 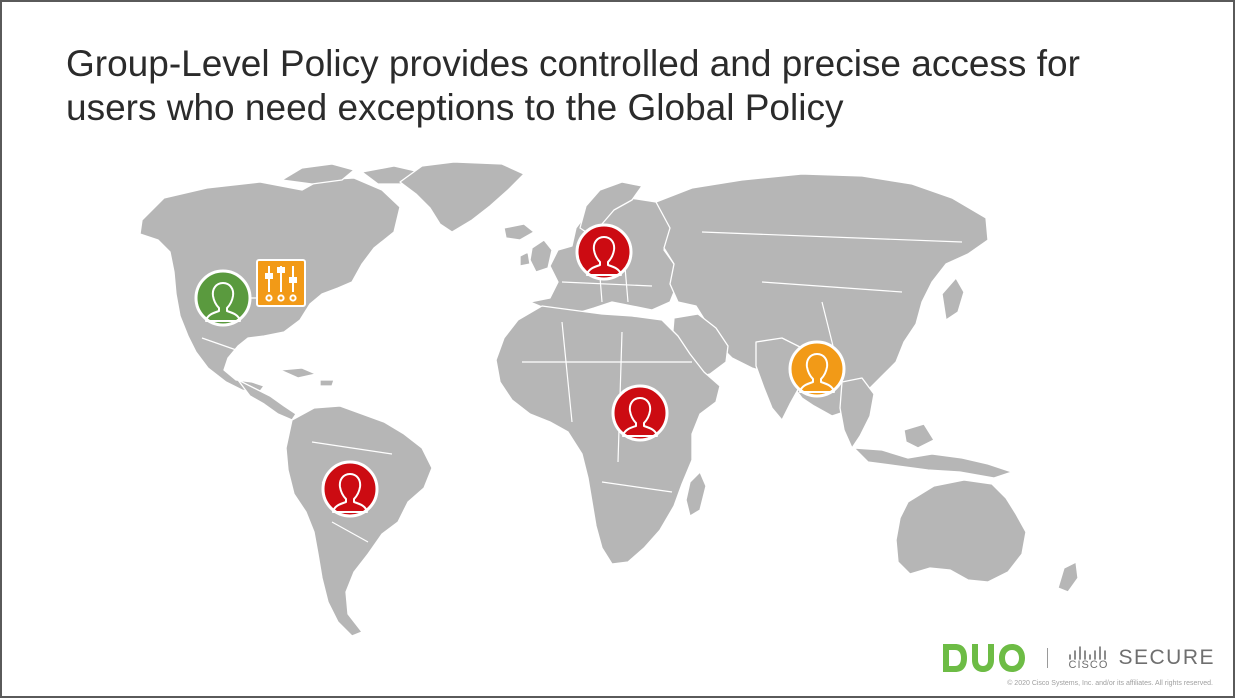 What do you see at coordinates (1166, 657) in the screenshot?
I see `secure-label: SECURE` at bounding box center [1166, 657].